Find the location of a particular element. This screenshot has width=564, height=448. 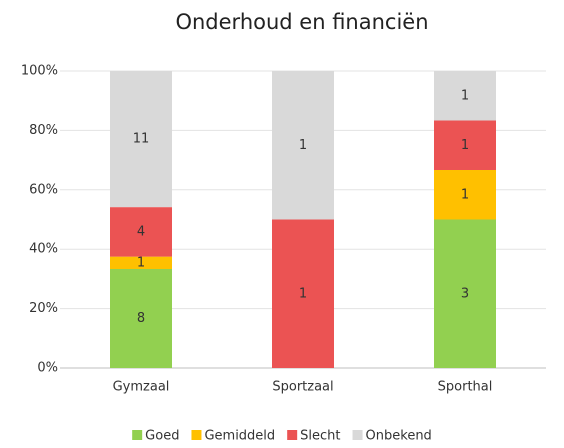

data-label: 8 is located at coordinates (141, 318).